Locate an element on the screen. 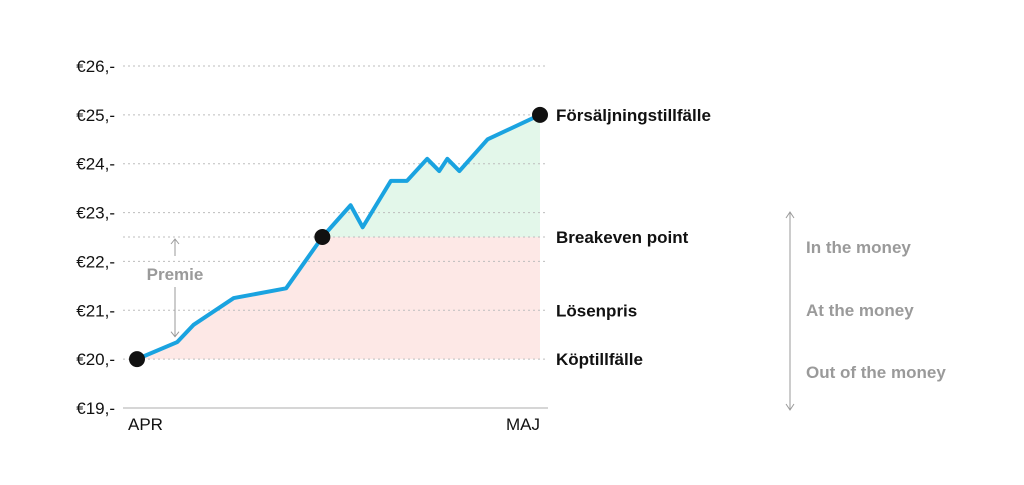 Image resolution: width=1024 pixels, height=485 pixels. reference-label: Försäljningstillfälle is located at coordinates (633, 115).